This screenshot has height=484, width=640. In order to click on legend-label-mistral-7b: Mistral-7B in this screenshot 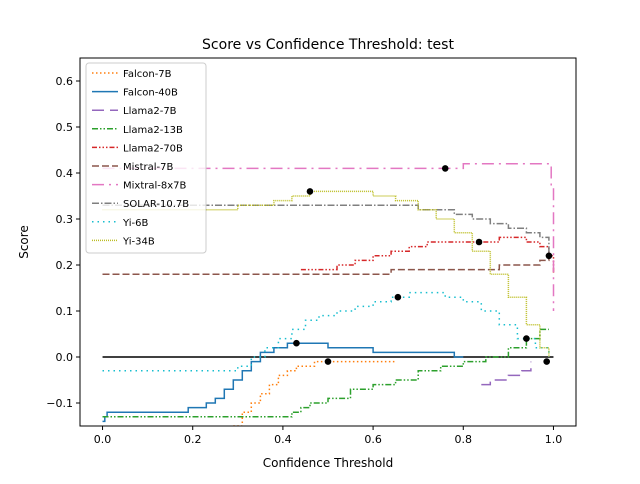, I will do `click(148, 167)`.